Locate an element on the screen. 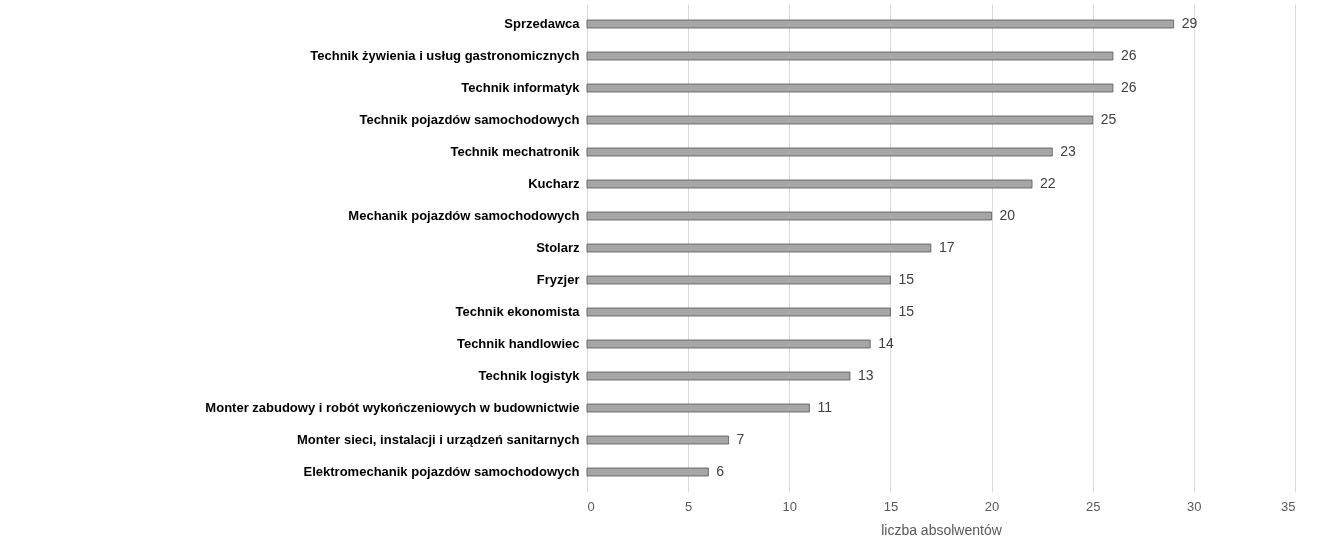  y-tick-label: Monter zabudowy i robót wykończeniowych w budownictwie is located at coordinates (392, 407).